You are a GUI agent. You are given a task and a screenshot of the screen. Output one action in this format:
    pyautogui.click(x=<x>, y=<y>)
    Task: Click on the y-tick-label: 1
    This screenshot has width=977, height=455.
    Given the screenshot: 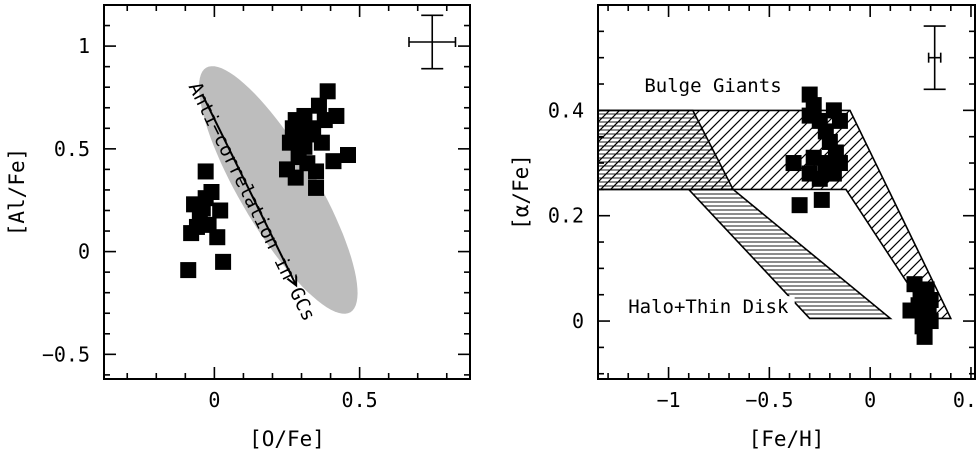 What is the action you would take?
    pyautogui.click(x=84, y=46)
    